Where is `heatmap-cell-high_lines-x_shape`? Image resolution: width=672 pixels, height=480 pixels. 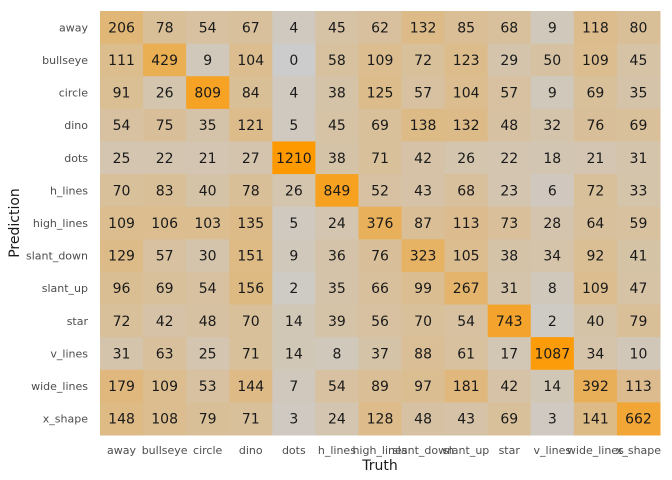 heatmap-cell-high_lines-x_shape is located at coordinates (638, 223).